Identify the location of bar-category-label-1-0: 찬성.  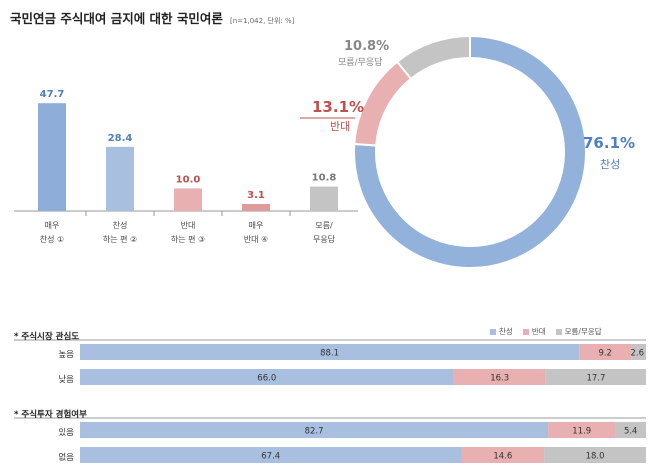
(120, 225).